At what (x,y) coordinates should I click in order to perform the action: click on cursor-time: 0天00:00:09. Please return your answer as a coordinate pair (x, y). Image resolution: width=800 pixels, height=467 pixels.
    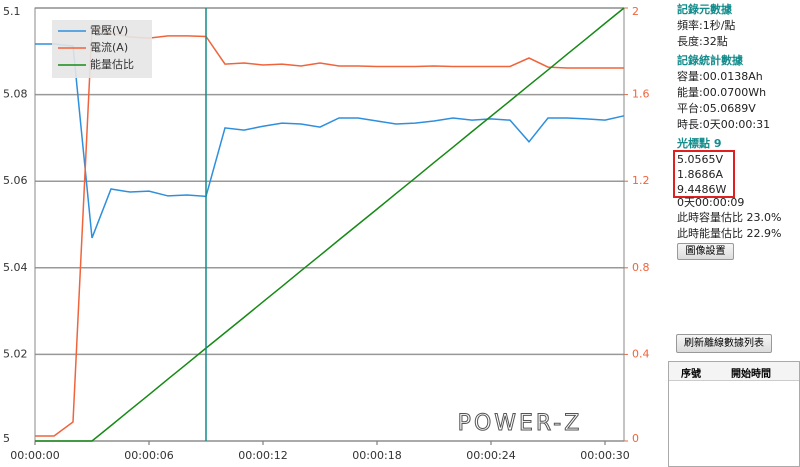
    Looking at the image, I should click on (711, 202).